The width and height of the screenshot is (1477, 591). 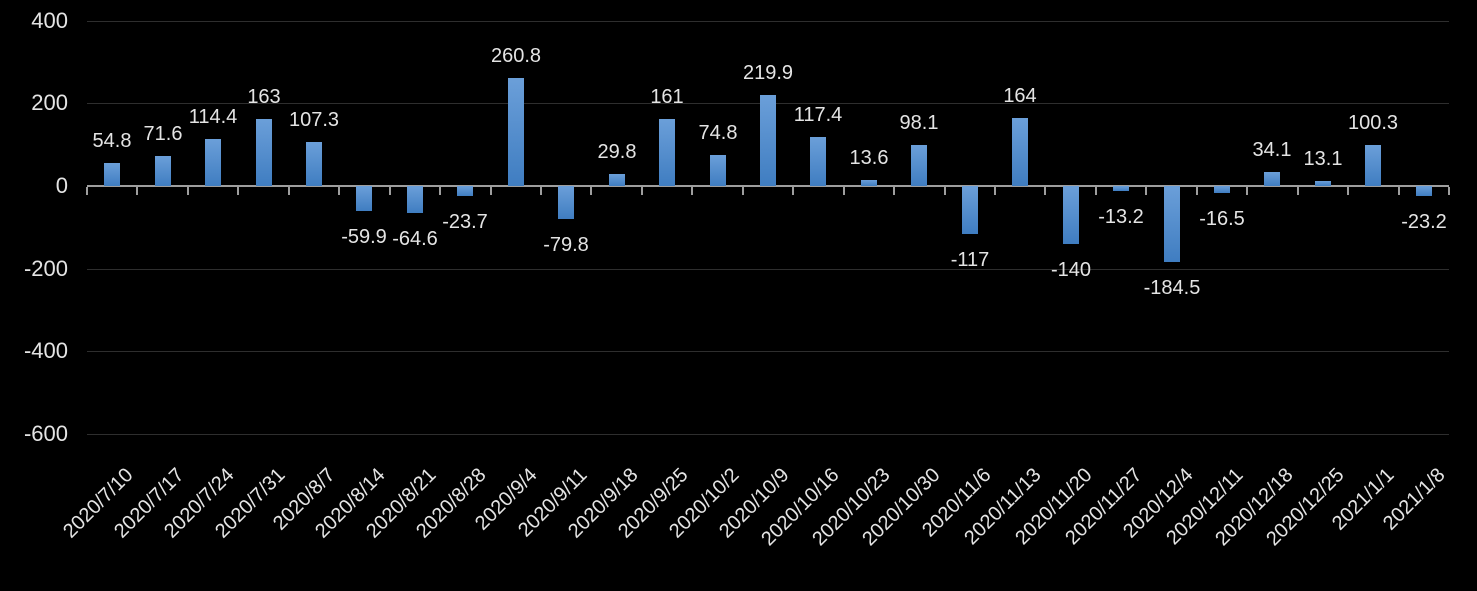 What do you see at coordinates (818, 115) in the screenshot?
I see `bar-value-label: 117.4` at bounding box center [818, 115].